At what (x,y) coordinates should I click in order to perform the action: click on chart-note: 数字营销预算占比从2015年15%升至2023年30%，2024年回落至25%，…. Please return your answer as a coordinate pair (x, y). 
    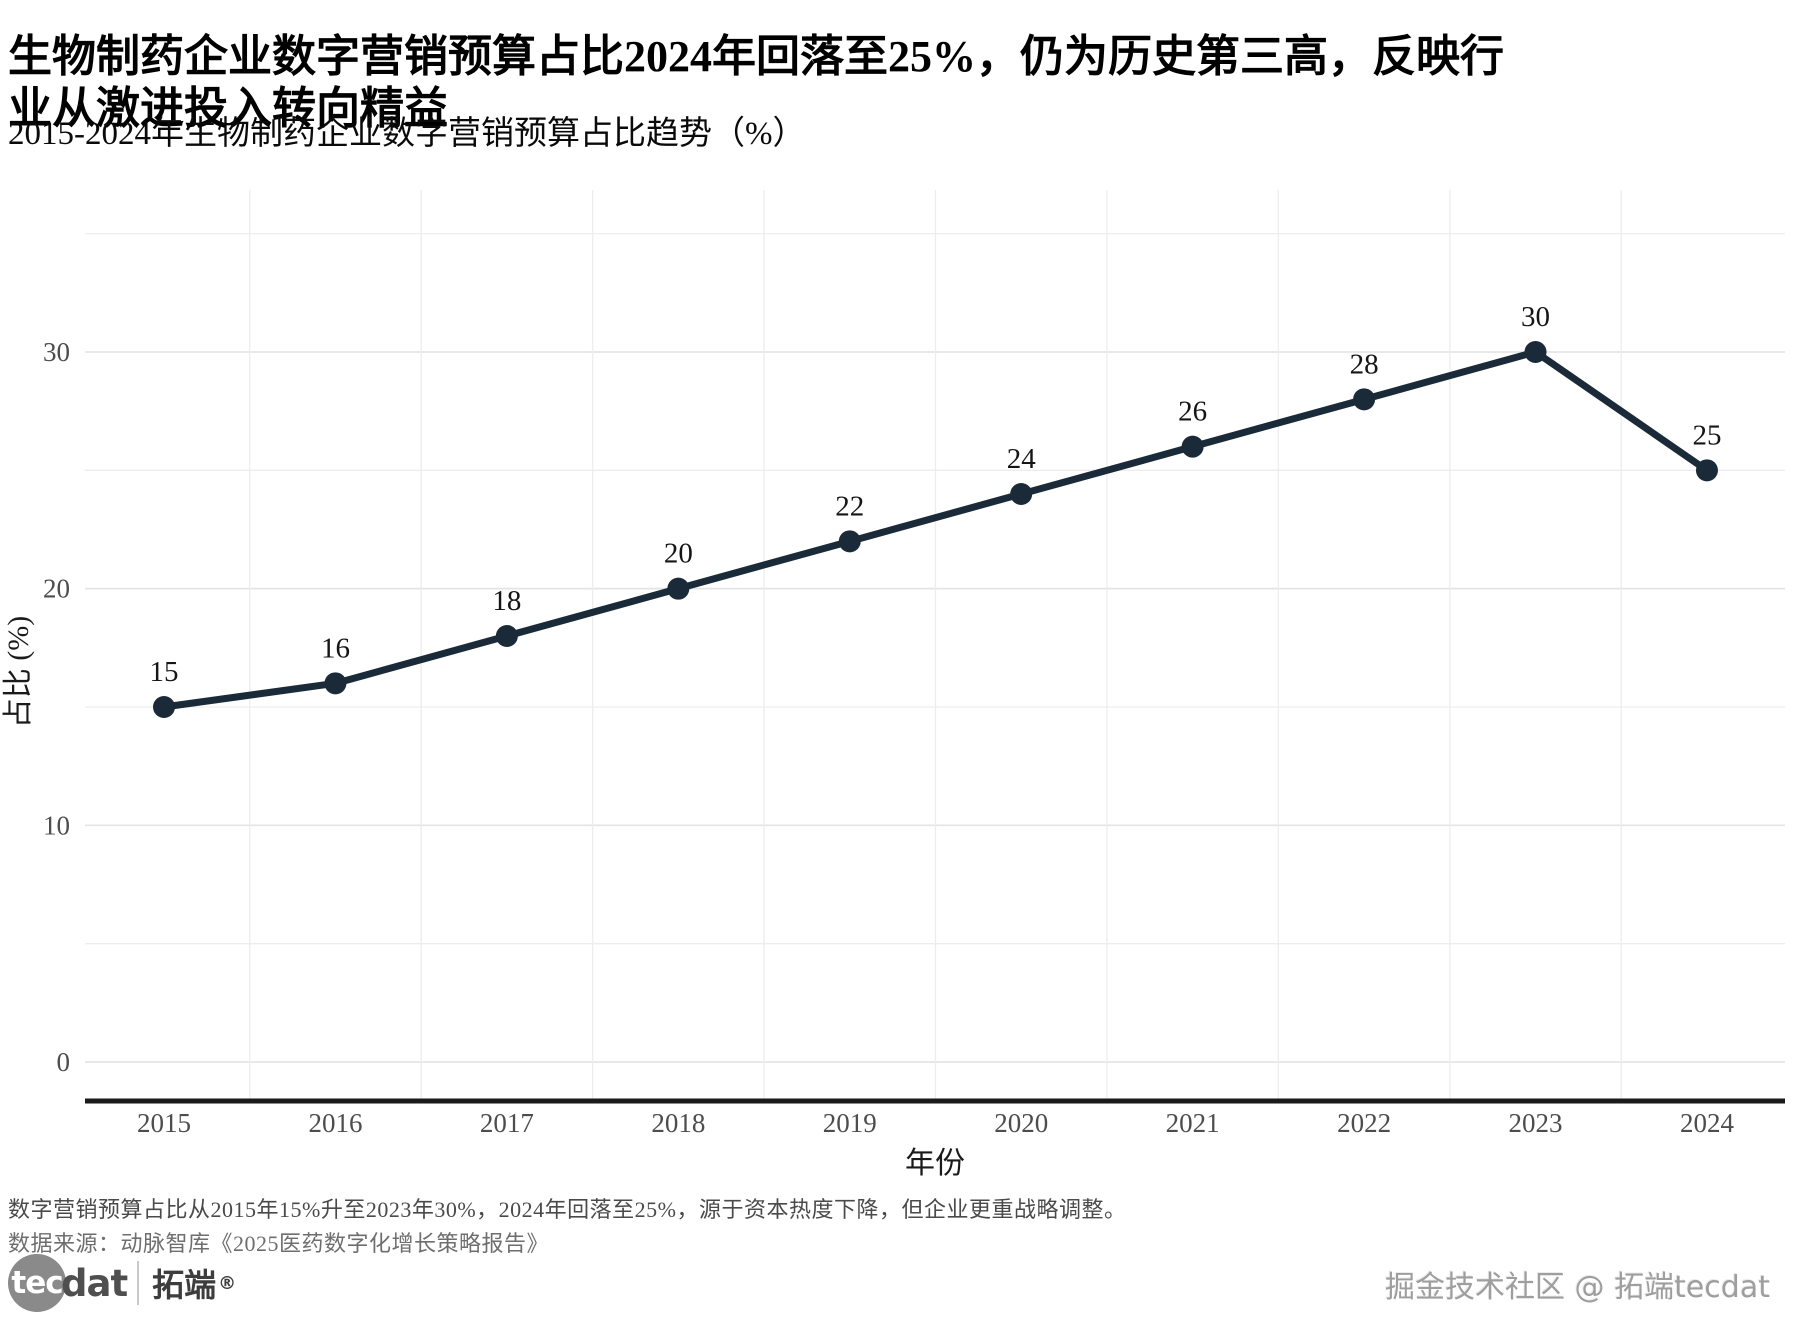
    Looking at the image, I should click on (567, 1209).